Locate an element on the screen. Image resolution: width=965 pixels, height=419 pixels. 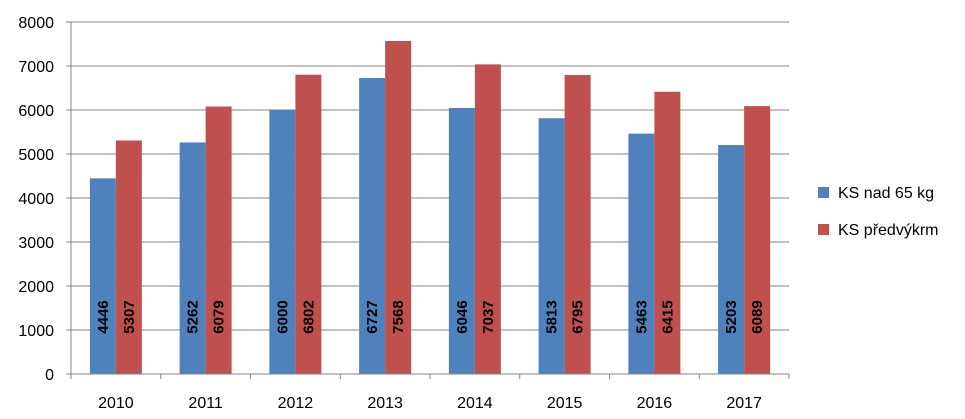
y-tick-label: 2000 is located at coordinates (36, 287).